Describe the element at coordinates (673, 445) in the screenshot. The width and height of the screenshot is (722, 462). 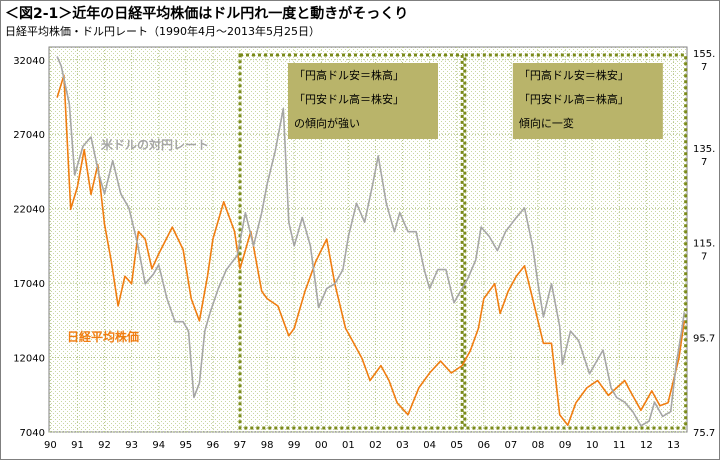
I see `x-axis-tick-label: 13` at that location.